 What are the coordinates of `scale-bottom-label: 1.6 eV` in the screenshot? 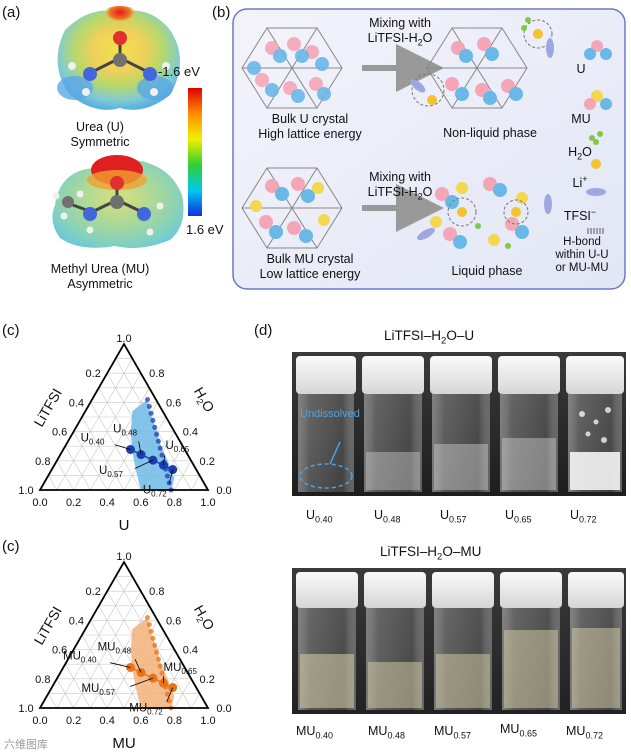 It's located at (205, 229).